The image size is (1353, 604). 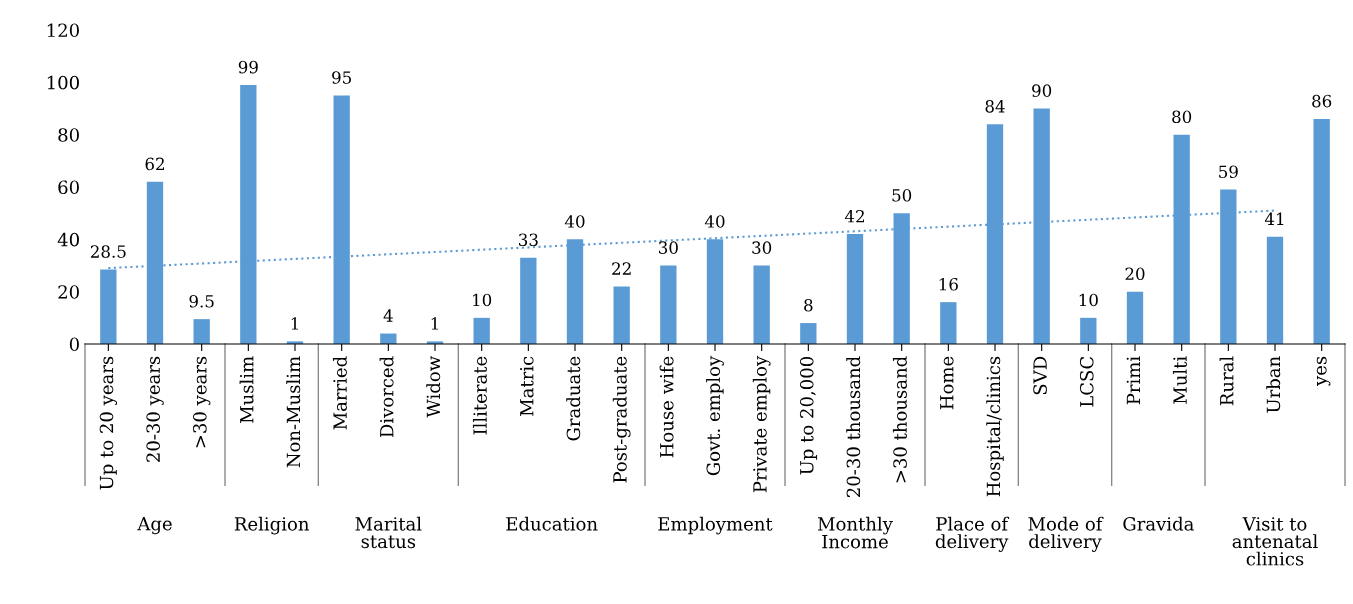 I want to click on text: Education, so click(x=552, y=523).